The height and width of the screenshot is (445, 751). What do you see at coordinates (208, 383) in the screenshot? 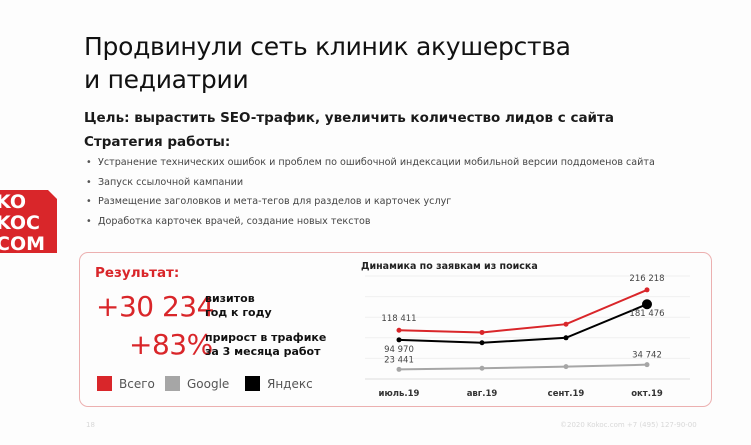
I see `legend-label: Google` at bounding box center [208, 383].